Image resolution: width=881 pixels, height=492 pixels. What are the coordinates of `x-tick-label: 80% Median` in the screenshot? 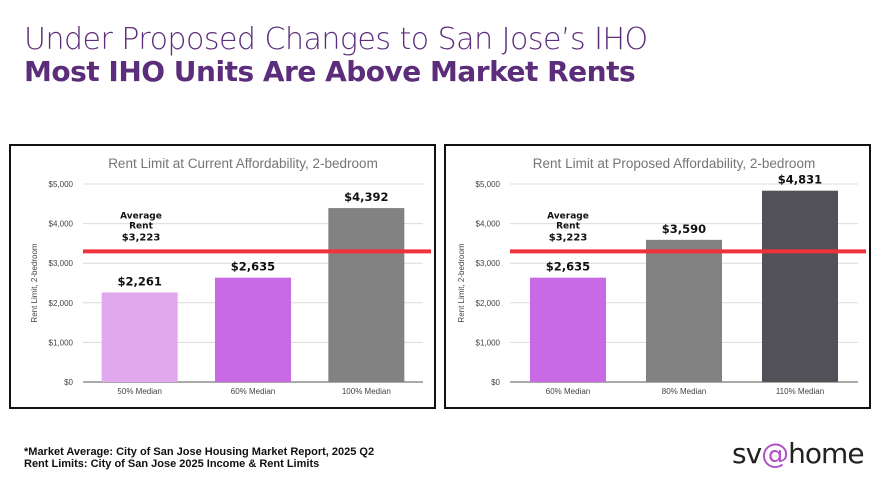 It's located at (684, 391).